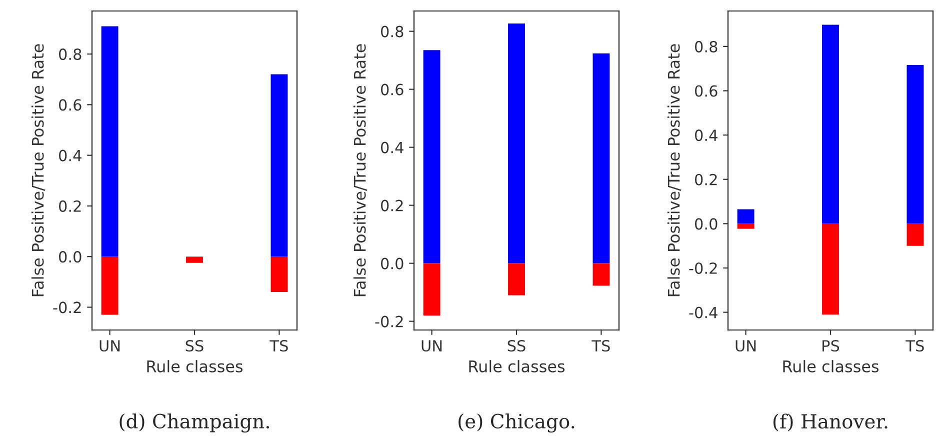  I want to click on x-tick-label: PS, so click(831, 346).